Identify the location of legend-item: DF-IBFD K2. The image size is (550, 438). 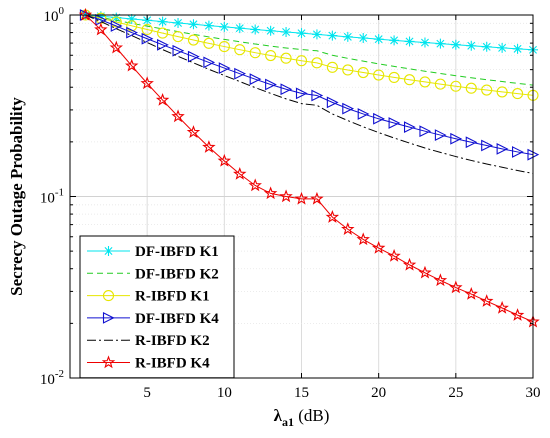
(153, 274).